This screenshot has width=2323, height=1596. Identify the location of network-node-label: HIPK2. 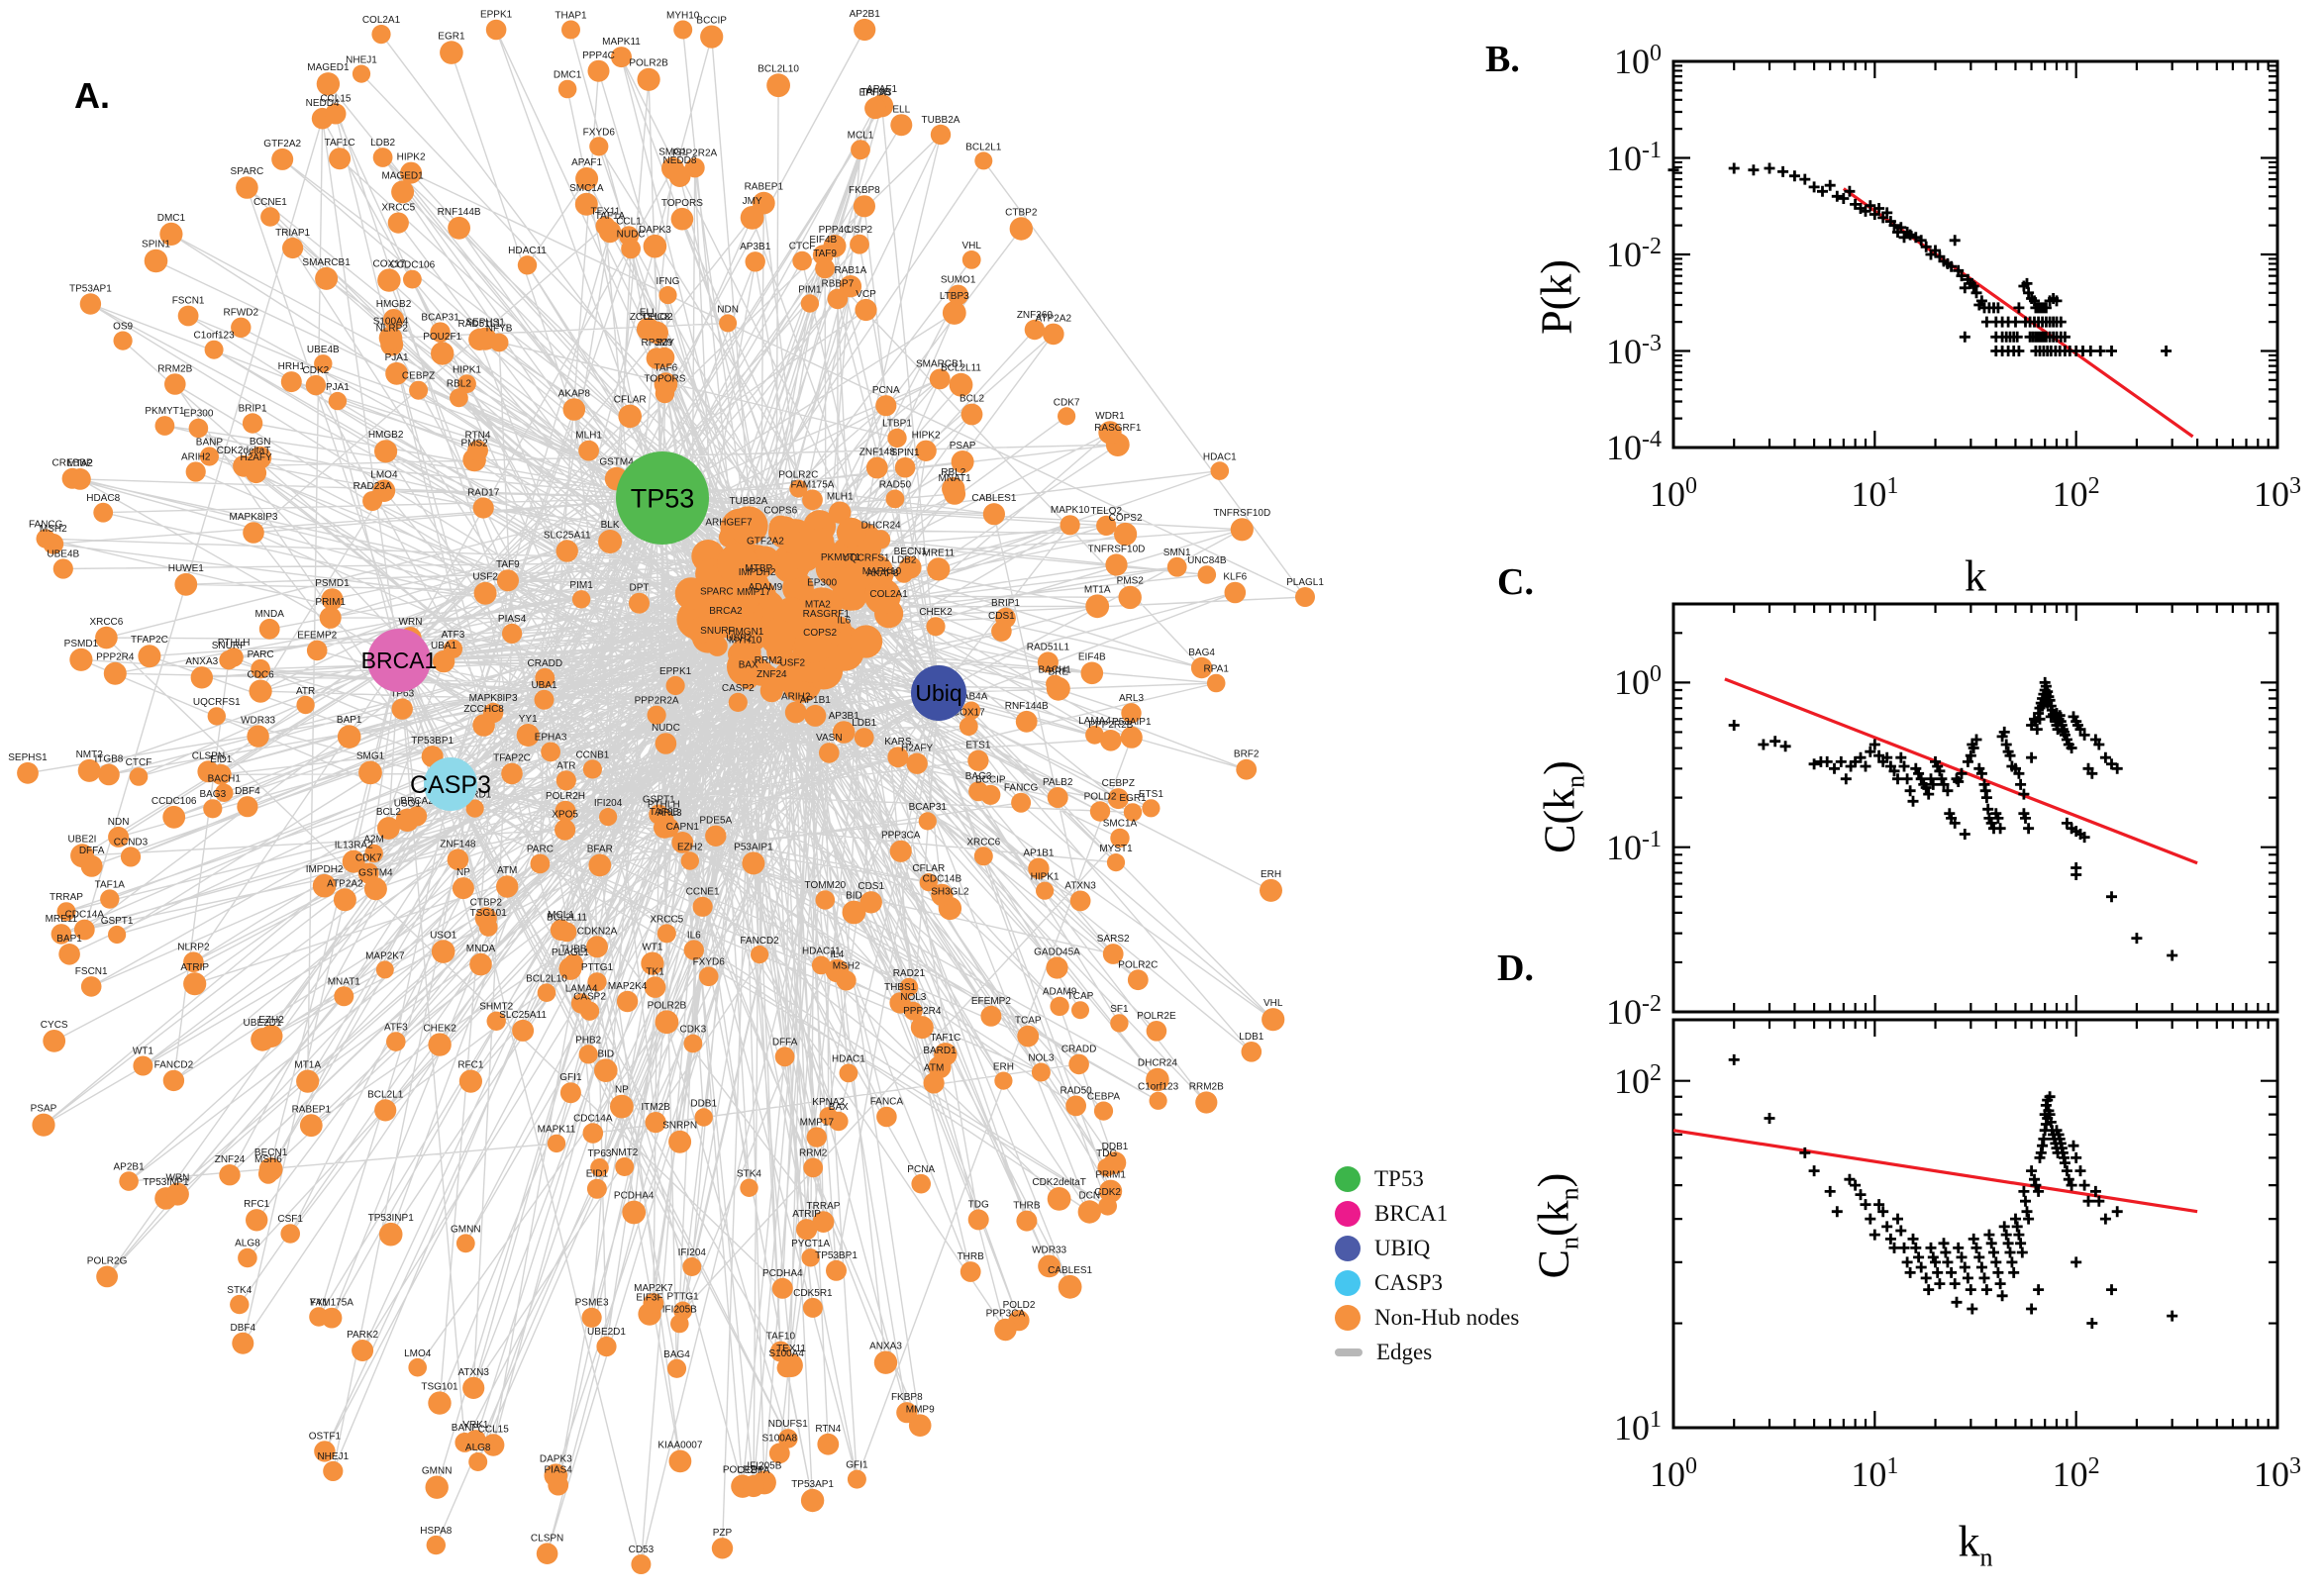
(411, 157).